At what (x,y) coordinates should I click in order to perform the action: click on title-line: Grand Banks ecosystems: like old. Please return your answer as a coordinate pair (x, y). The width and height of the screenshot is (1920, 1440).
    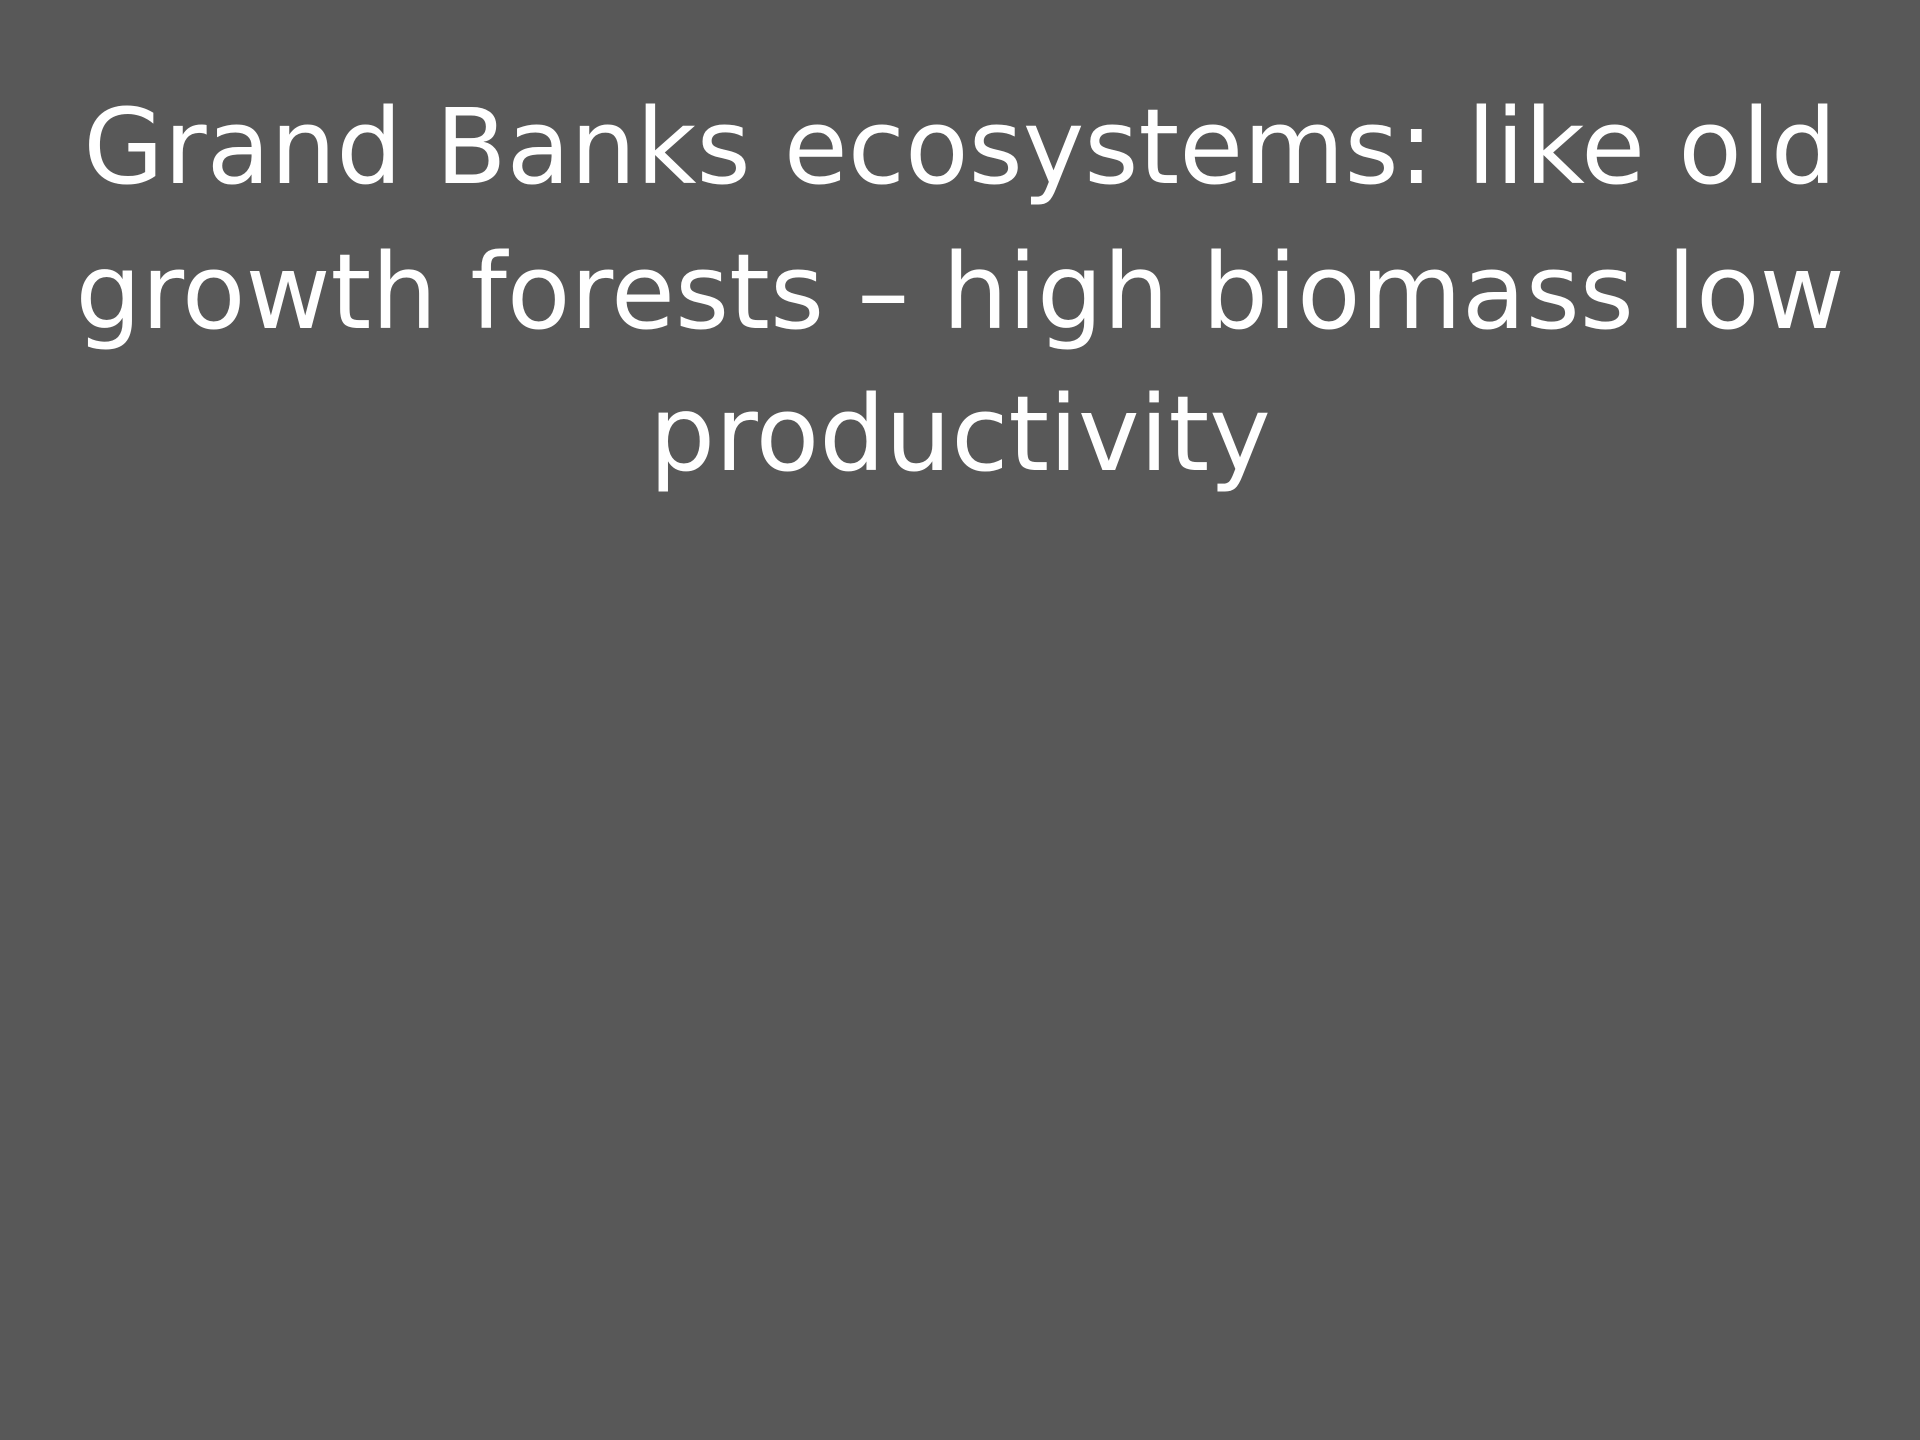
    Looking at the image, I should click on (959, 147).